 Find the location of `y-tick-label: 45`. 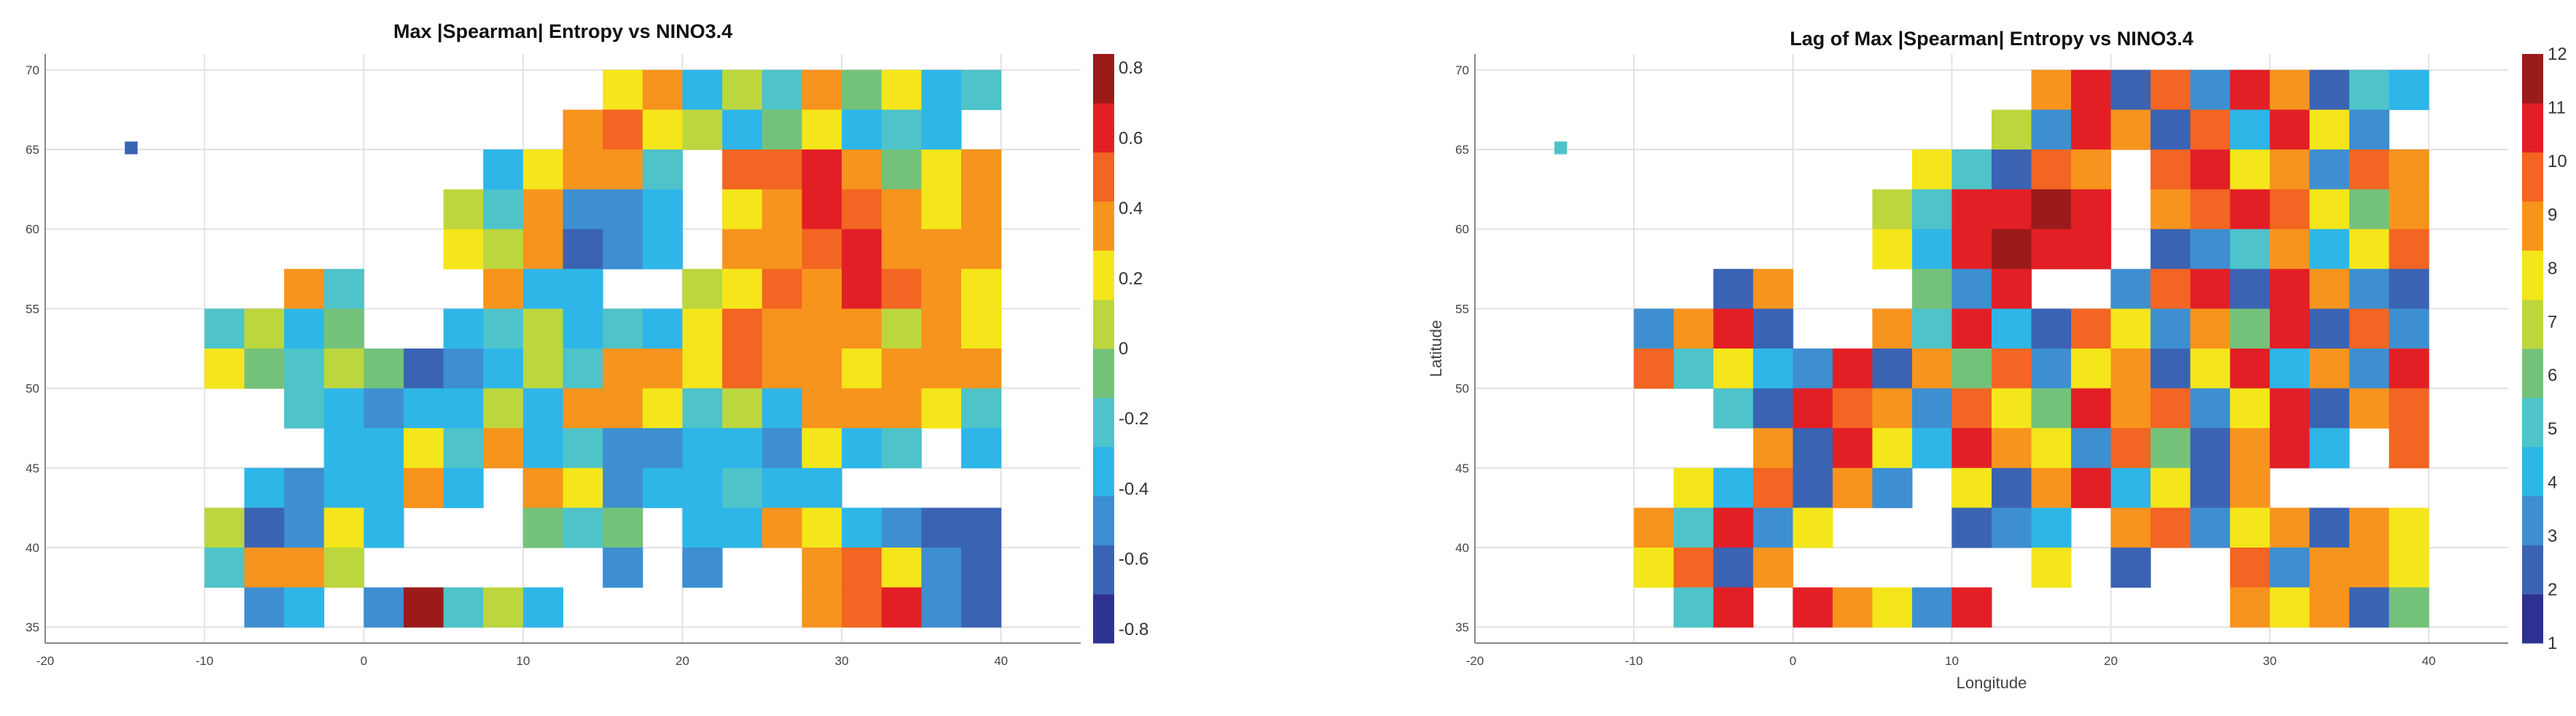

y-tick-label: 45 is located at coordinates (32, 469).